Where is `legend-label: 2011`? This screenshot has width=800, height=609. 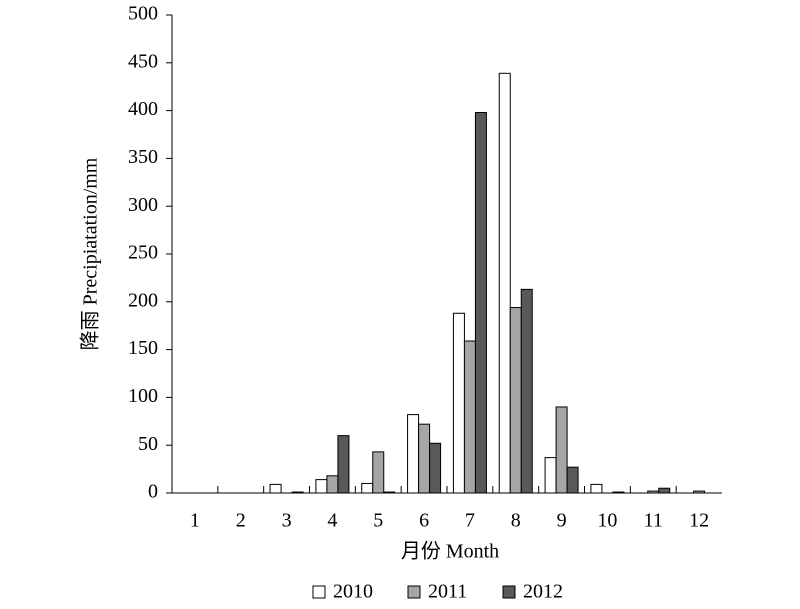 legend-label: 2011 is located at coordinates (447, 592).